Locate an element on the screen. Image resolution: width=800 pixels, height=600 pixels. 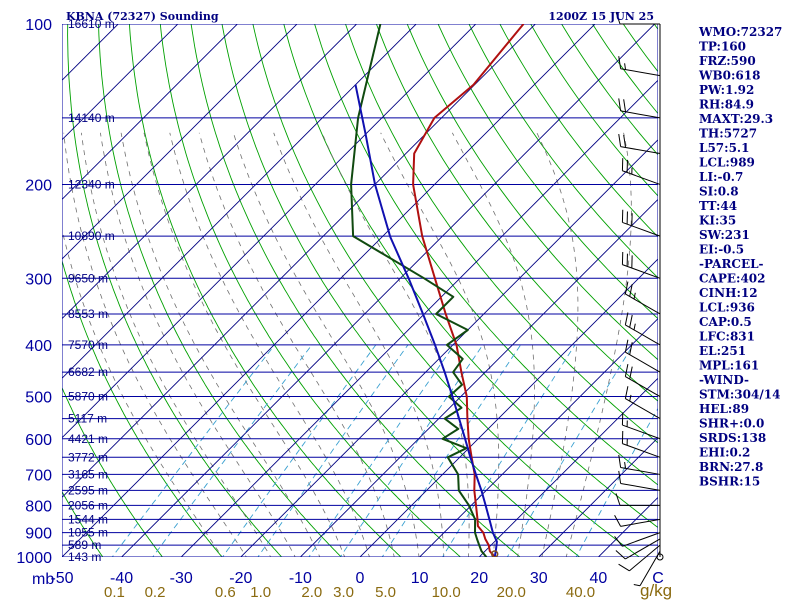
pressure-unit-label: mb is located at coordinates (43, 579).